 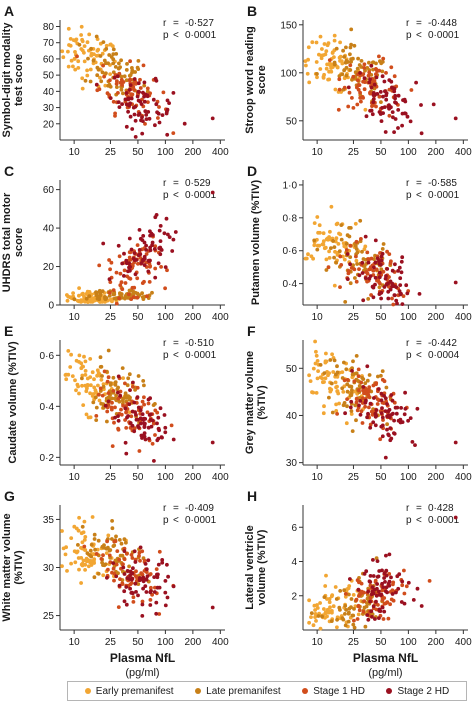 What do you see at coordinates (252, 496) in the screenshot?
I see `panel-letter: H` at bounding box center [252, 496].